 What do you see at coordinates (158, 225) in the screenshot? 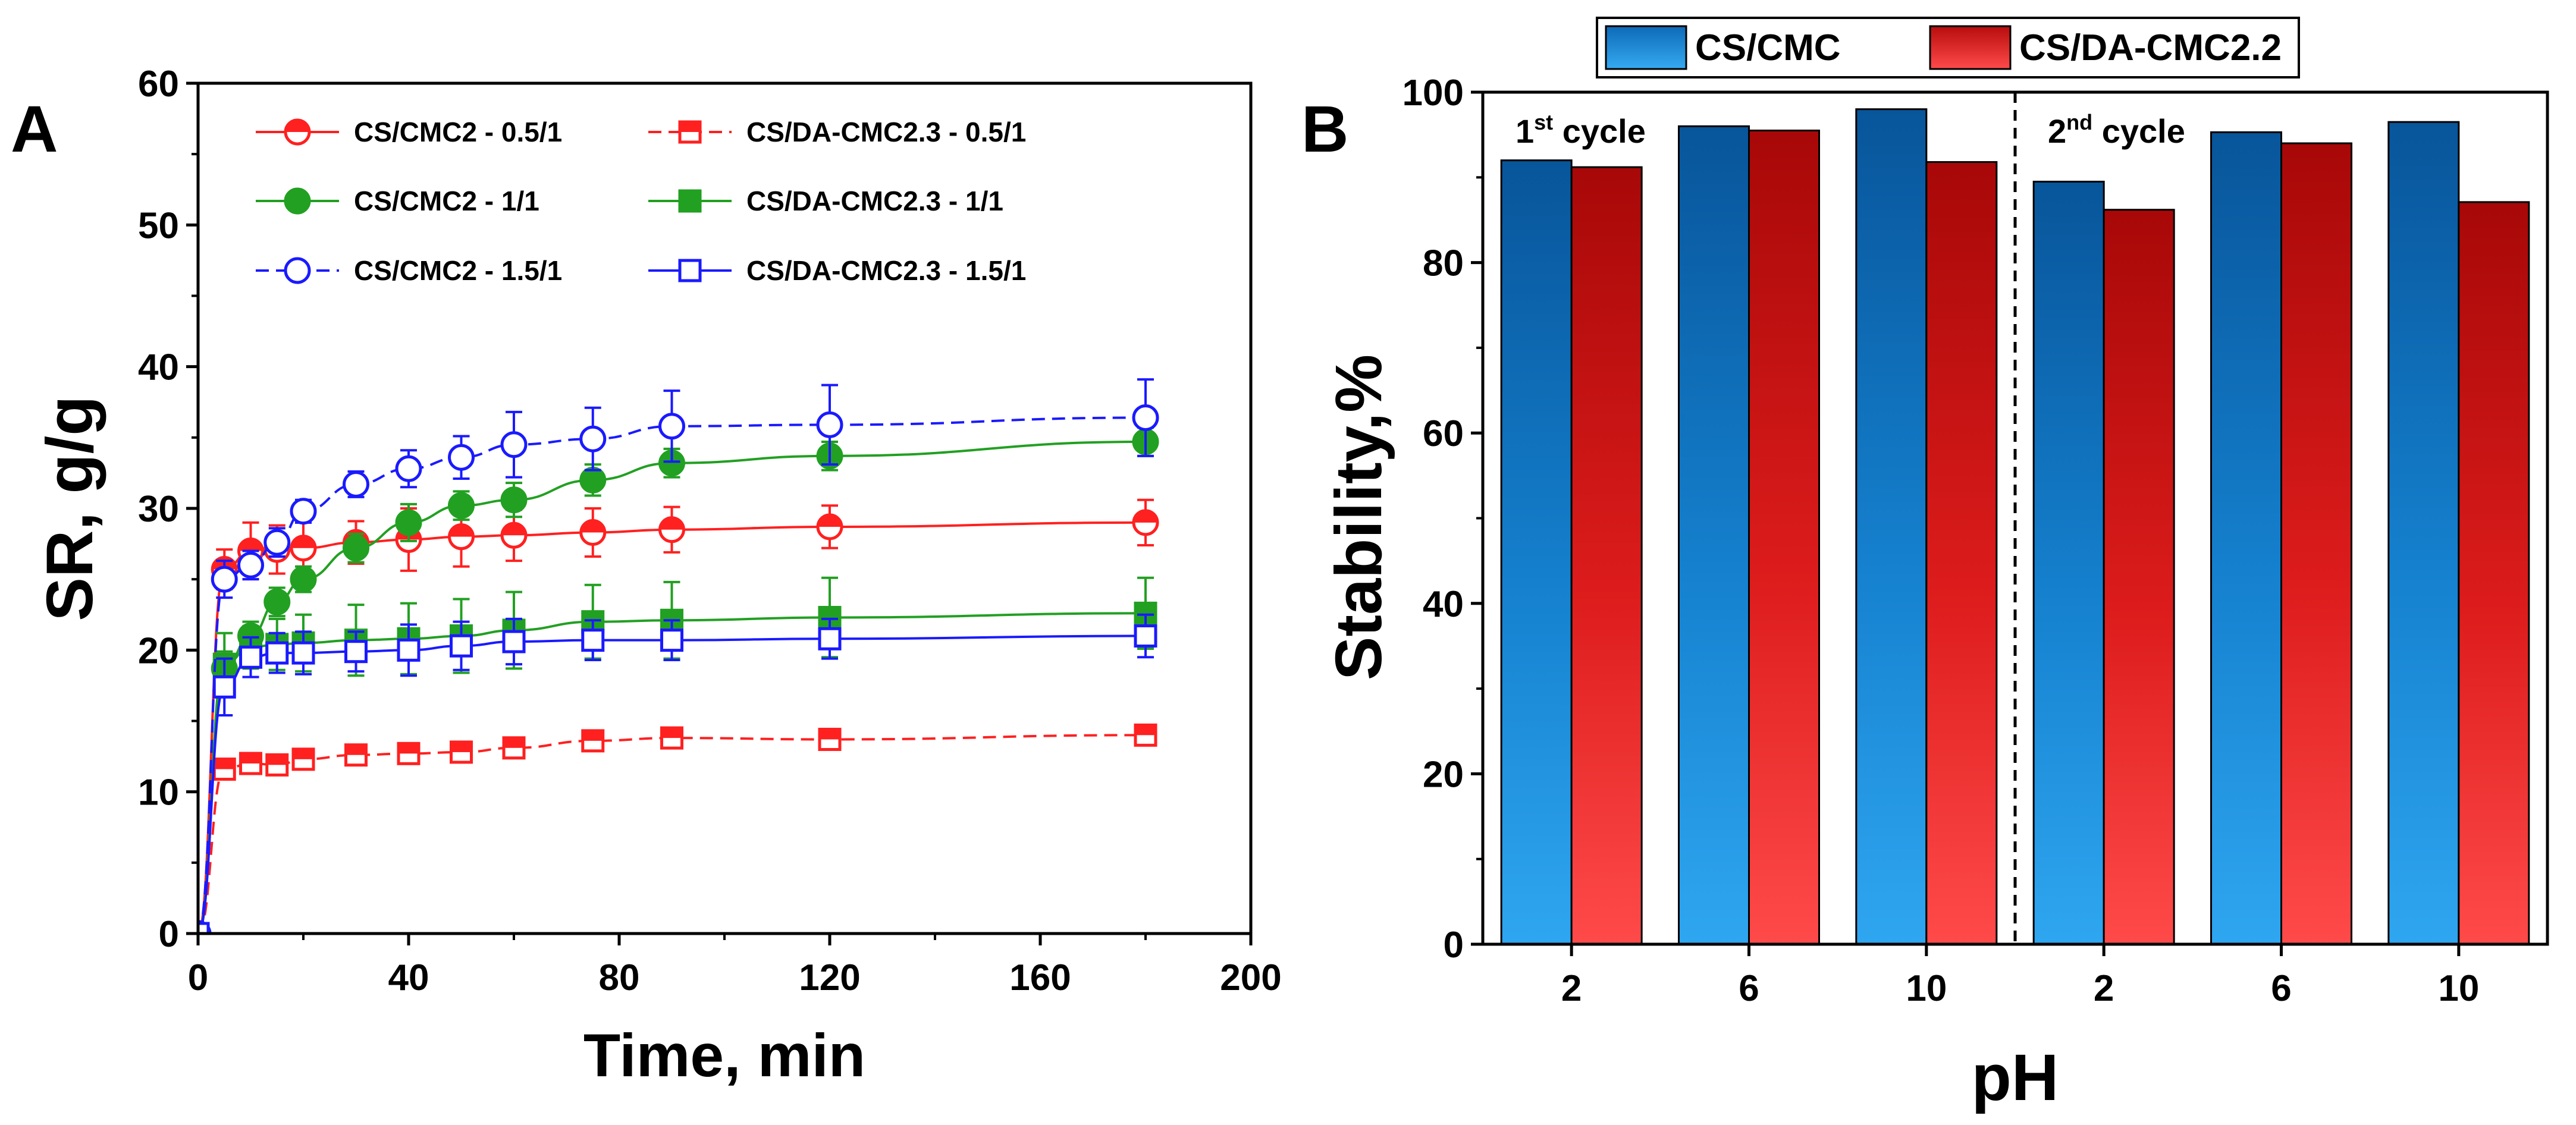
I see `y-tick-label: 50` at bounding box center [158, 225].